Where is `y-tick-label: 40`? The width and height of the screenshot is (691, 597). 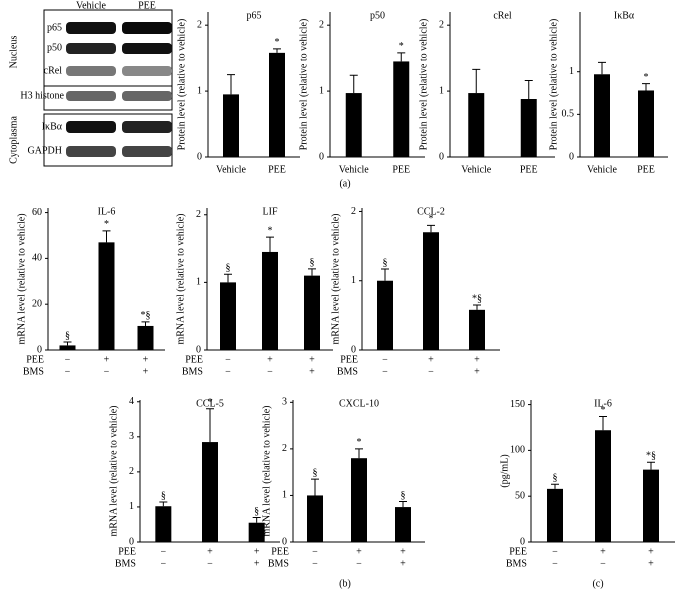 y-tick-label: 40 is located at coordinates (37, 258).